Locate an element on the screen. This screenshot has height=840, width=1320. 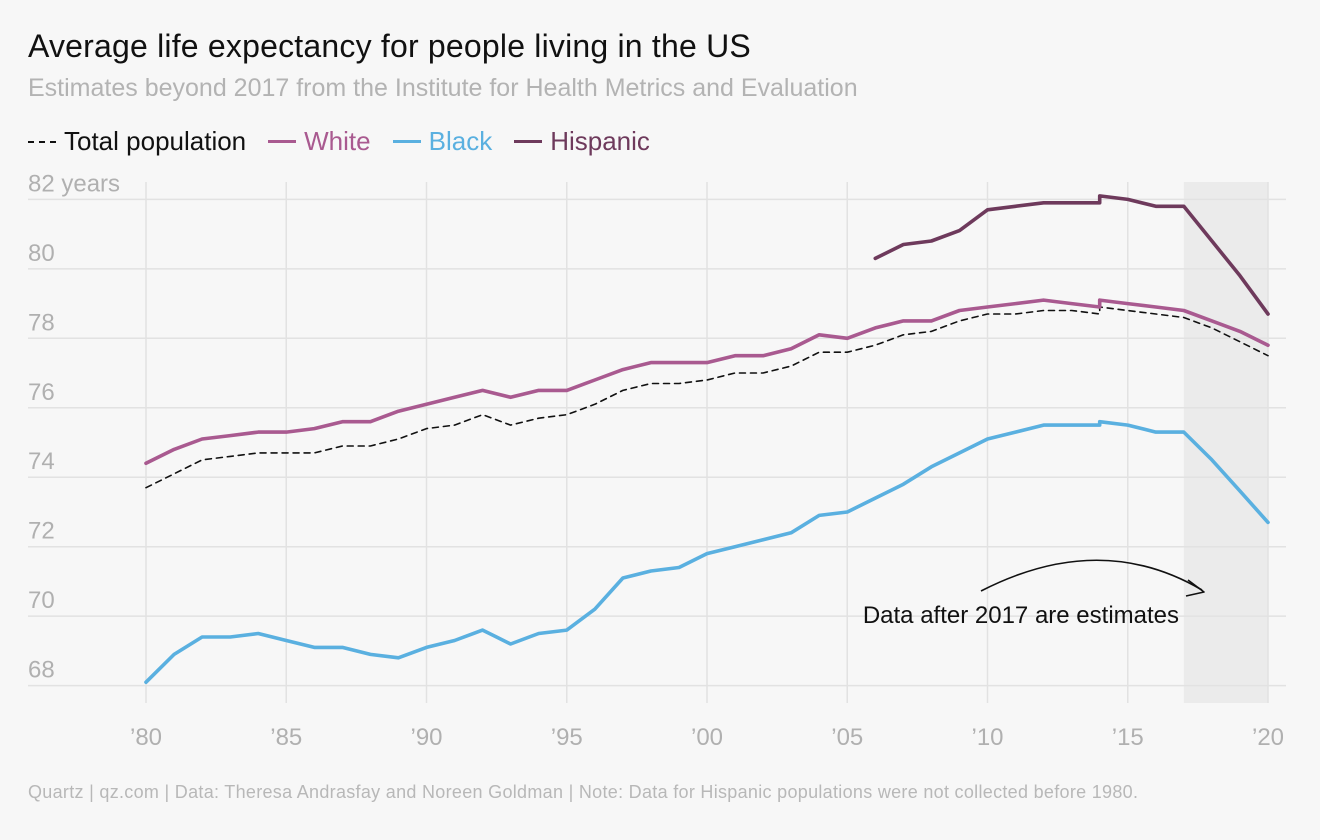
y-tick-label: 74 is located at coordinates (41, 461).